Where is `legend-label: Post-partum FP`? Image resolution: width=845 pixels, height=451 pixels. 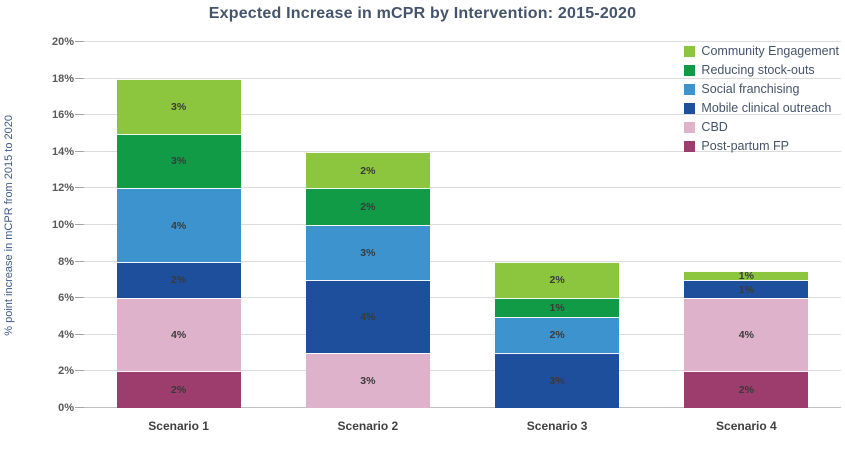
legend-label: Post-partum FP is located at coordinates (745, 146).